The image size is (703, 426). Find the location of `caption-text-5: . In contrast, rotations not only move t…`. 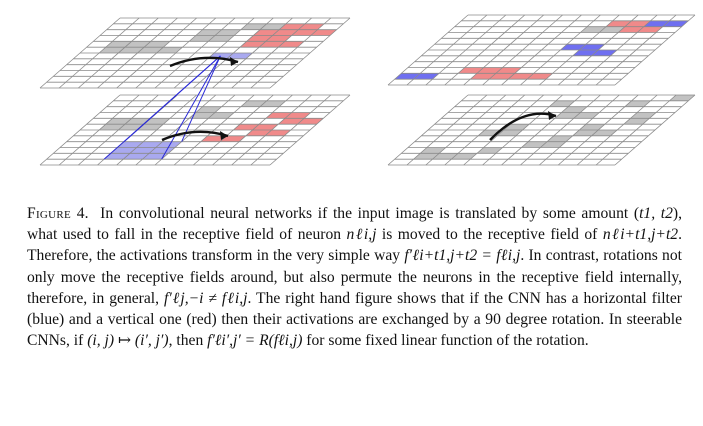

caption-text-5: . In contrast, rotations not only move t… is located at coordinates (354, 277).